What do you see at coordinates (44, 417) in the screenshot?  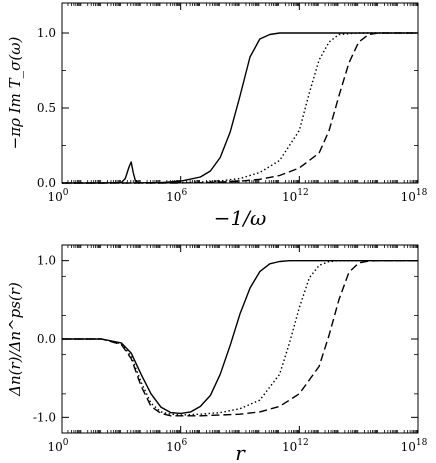 I see `y-tick-label: -1.0` at bounding box center [44, 417].